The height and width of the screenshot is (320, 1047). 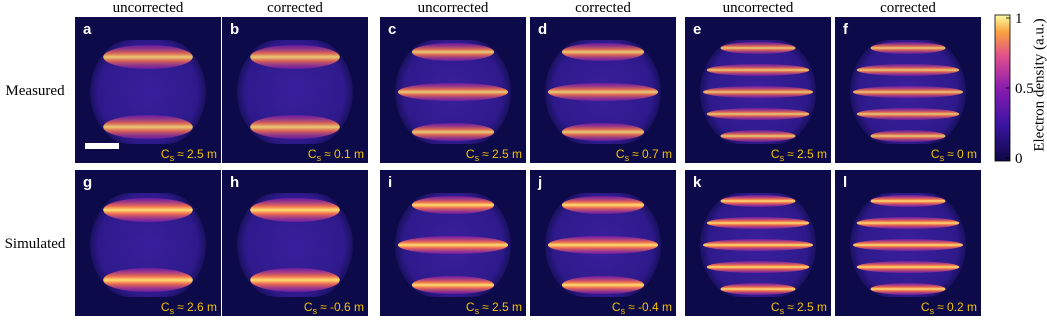 I want to click on cs-value: ≈ 0.2 m, so click(x=957, y=307).